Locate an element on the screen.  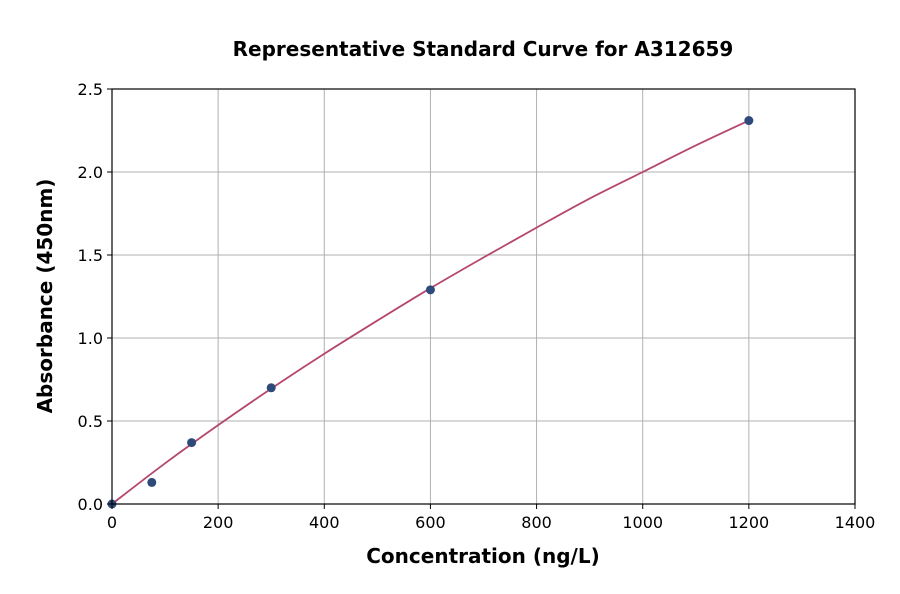
y-tick-label: 0.0 is located at coordinates (90, 504).